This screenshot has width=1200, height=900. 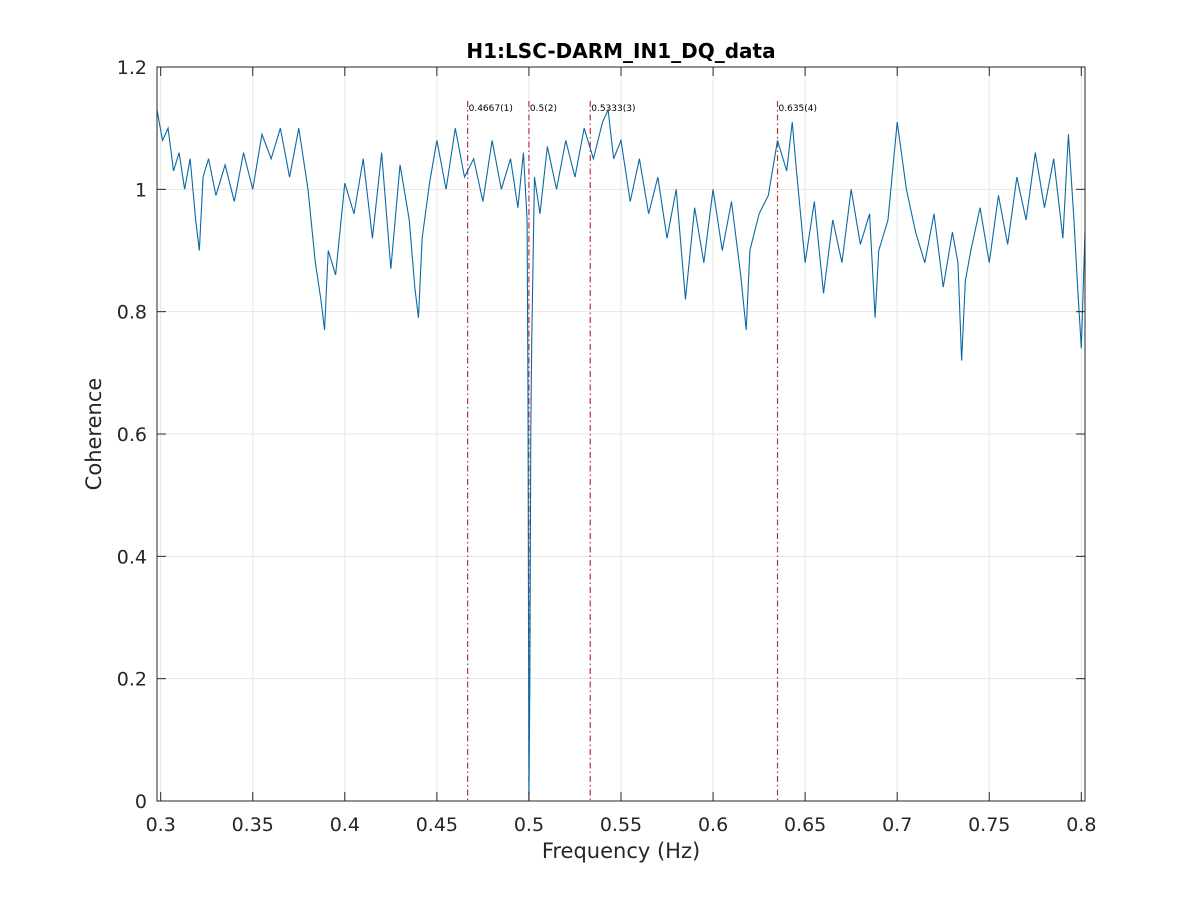 I want to click on x-tick-label: 0.5, so click(x=529, y=825).